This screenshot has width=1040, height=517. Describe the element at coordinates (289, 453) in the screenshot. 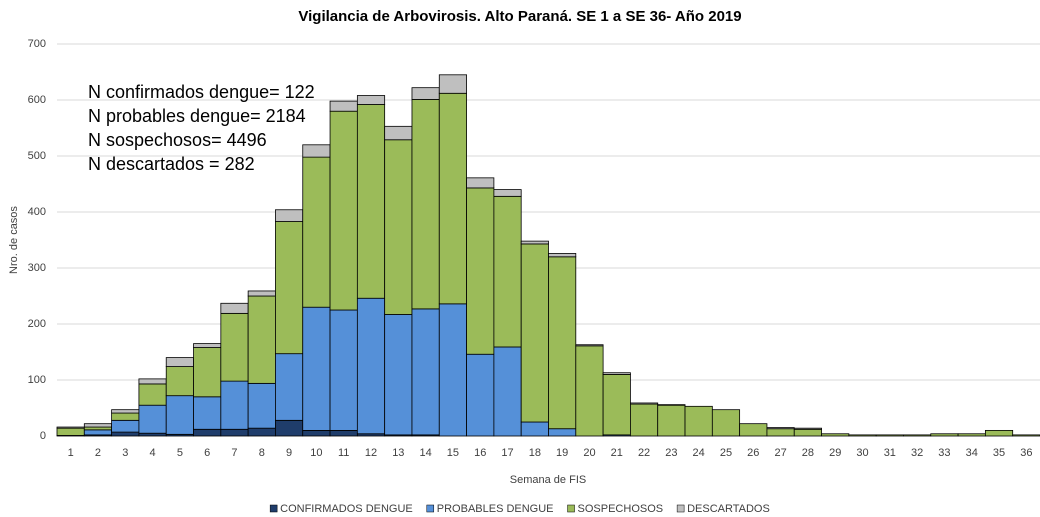

I see `x-tick-label: 9` at that location.